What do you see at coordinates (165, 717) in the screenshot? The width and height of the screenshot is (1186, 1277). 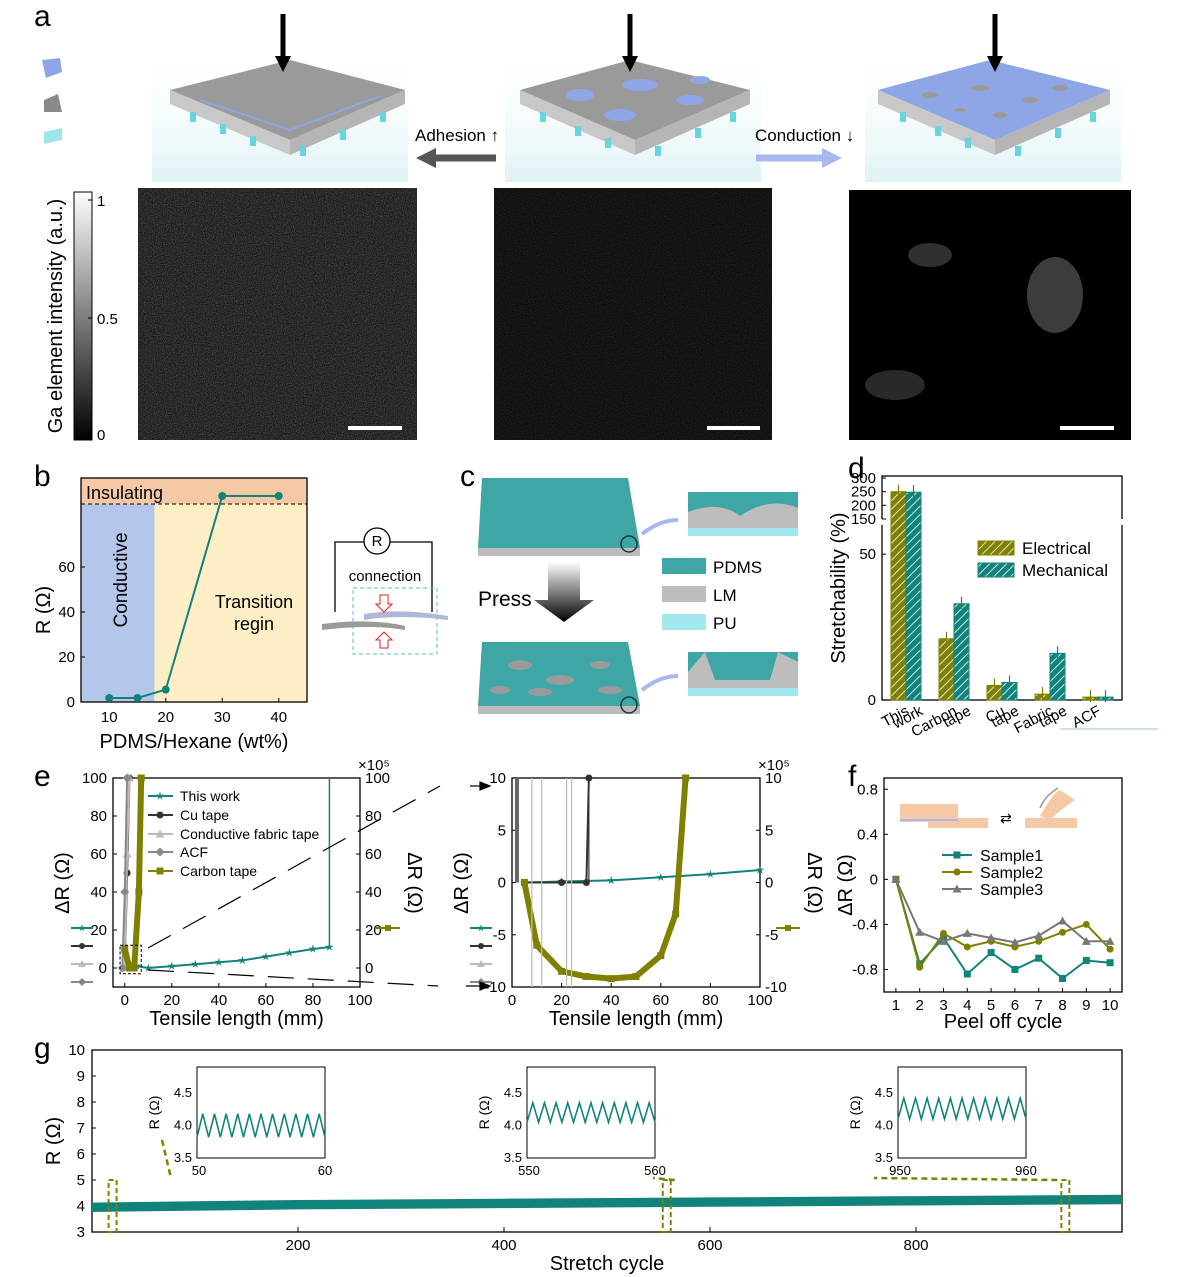 I see `x-tick-label: 20` at bounding box center [165, 717].